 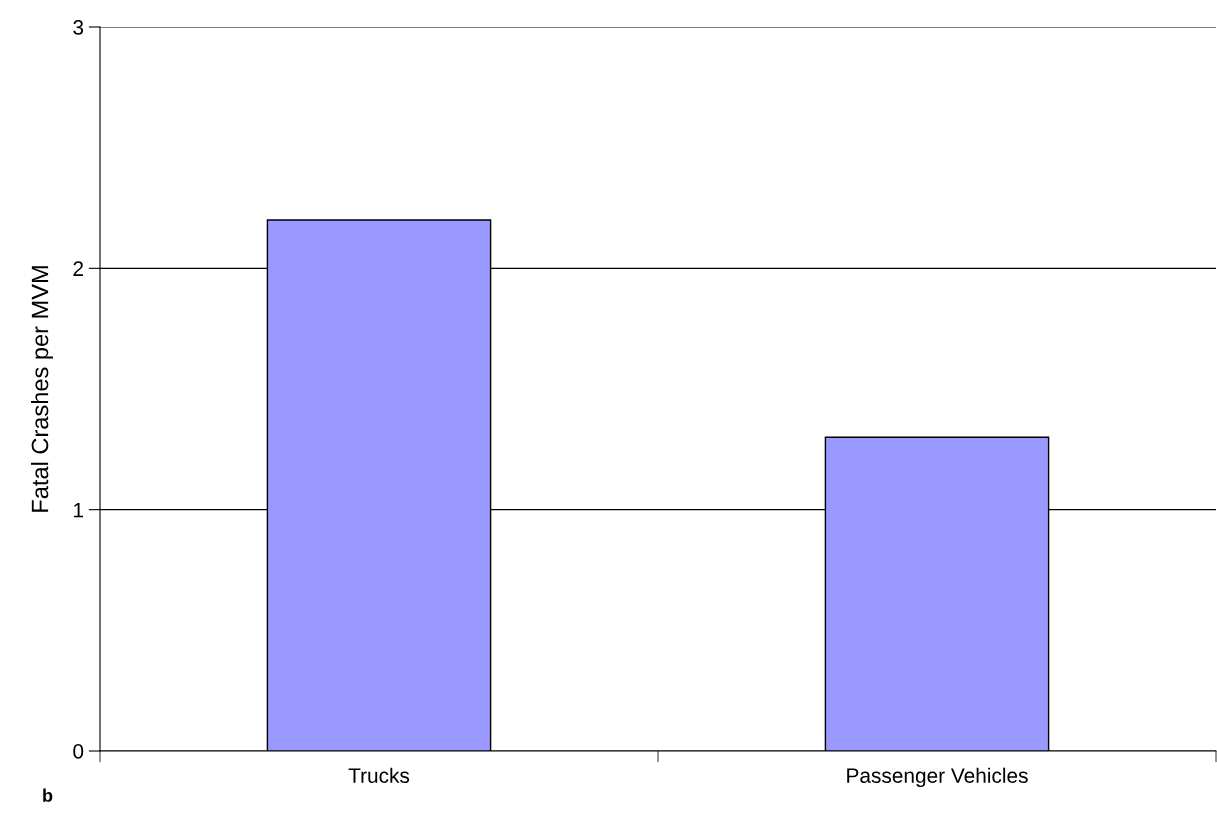 What do you see at coordinates (48, 795) in the screenshot?
I see `text: b` at bounding box center [48, 795].